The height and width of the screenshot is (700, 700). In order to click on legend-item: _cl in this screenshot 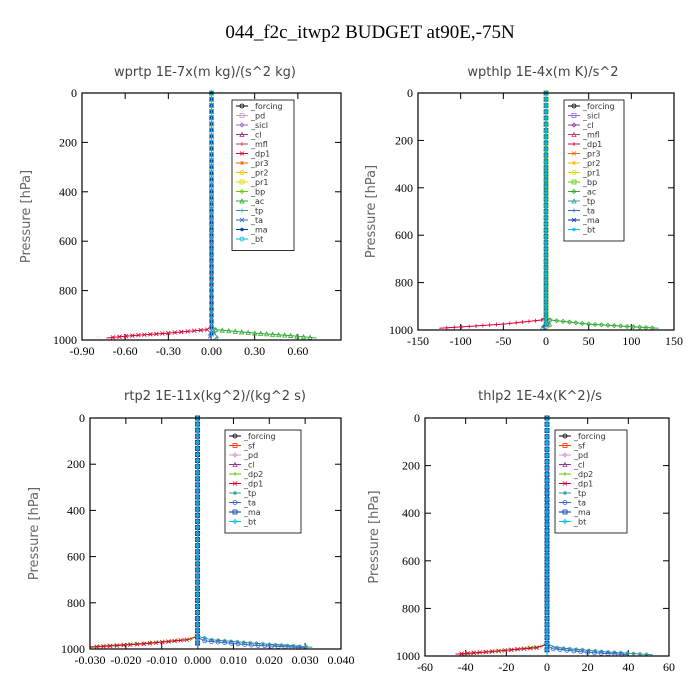, I will do `click(242, 465)`.